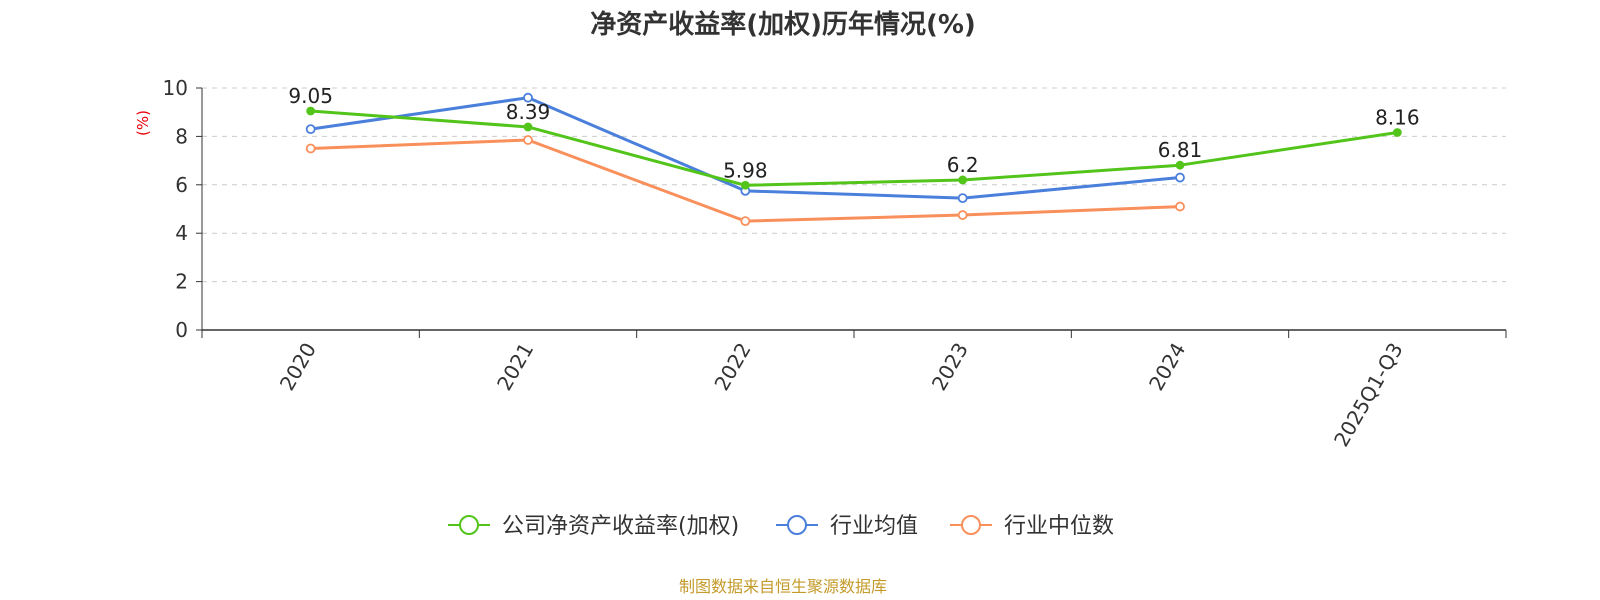 The image size is (1600, 600). I want to click on legend-label: 行业均值, so click(874, 526).